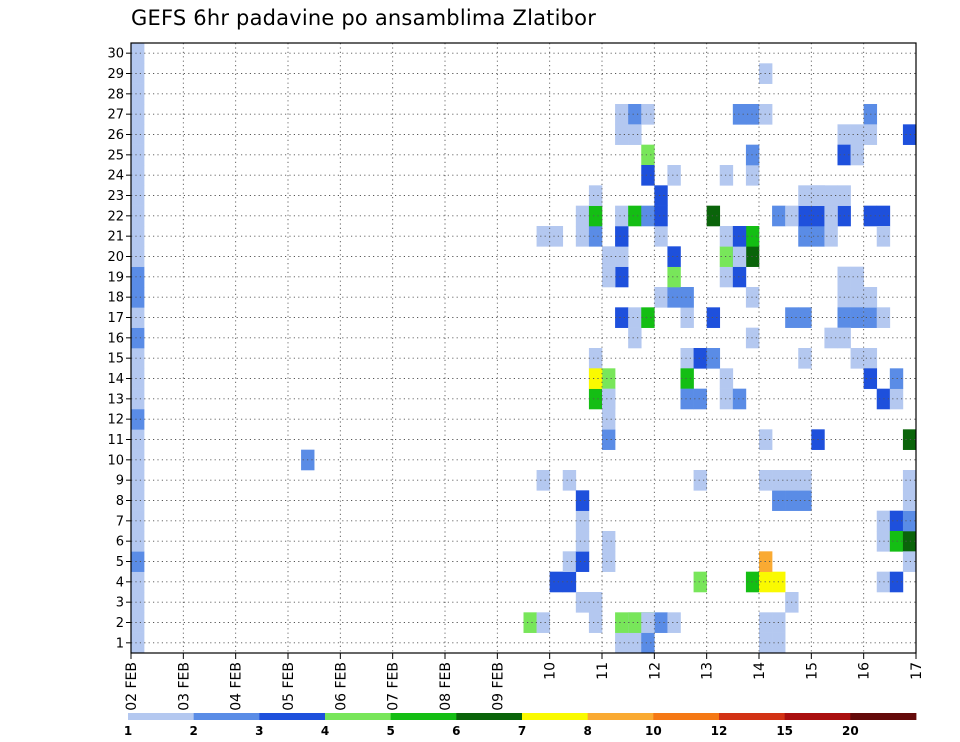 This screenshot has height=742, width=960. What do you see at coordinates (115, 359) in the screenshot?
I see `y-tick-label: 15` at bounding box center [115, 359].